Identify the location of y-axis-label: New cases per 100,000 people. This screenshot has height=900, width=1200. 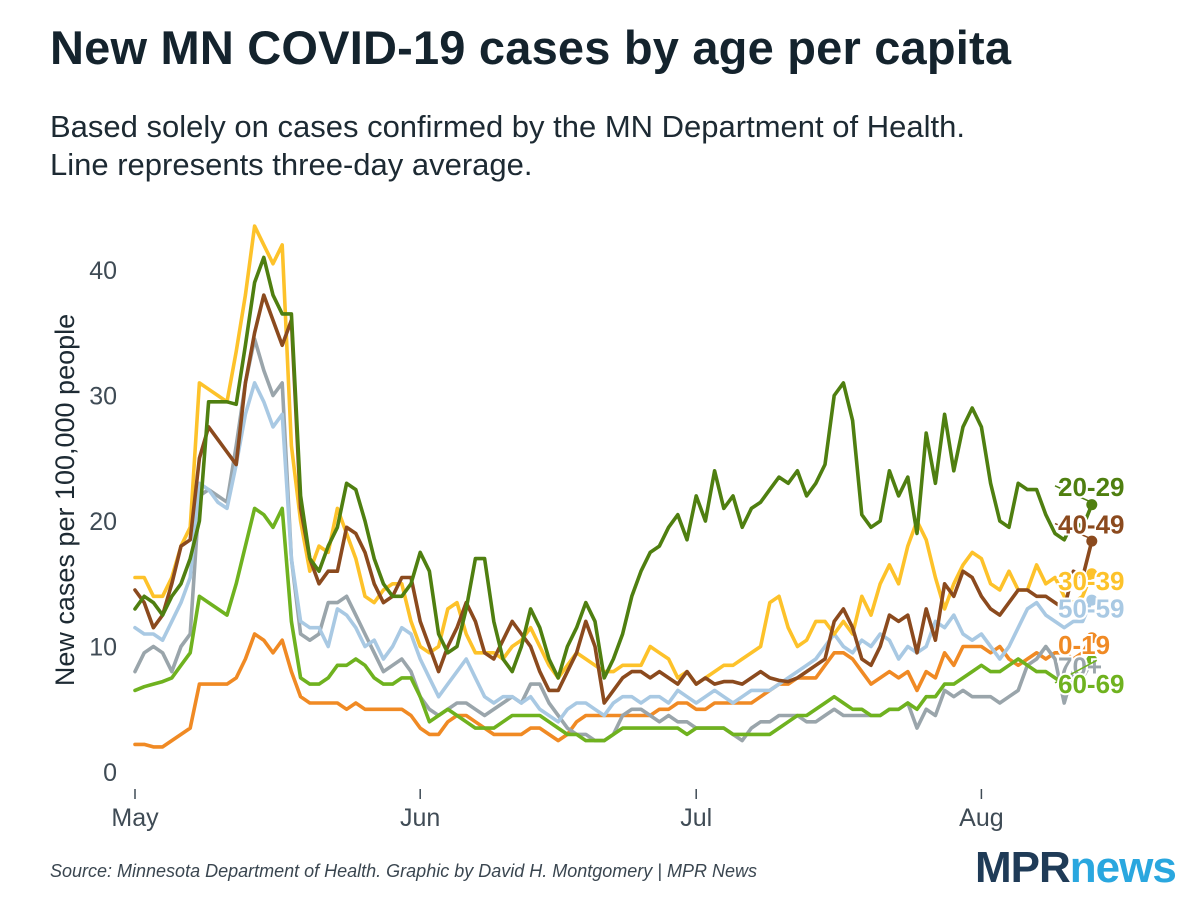
(65, 500).